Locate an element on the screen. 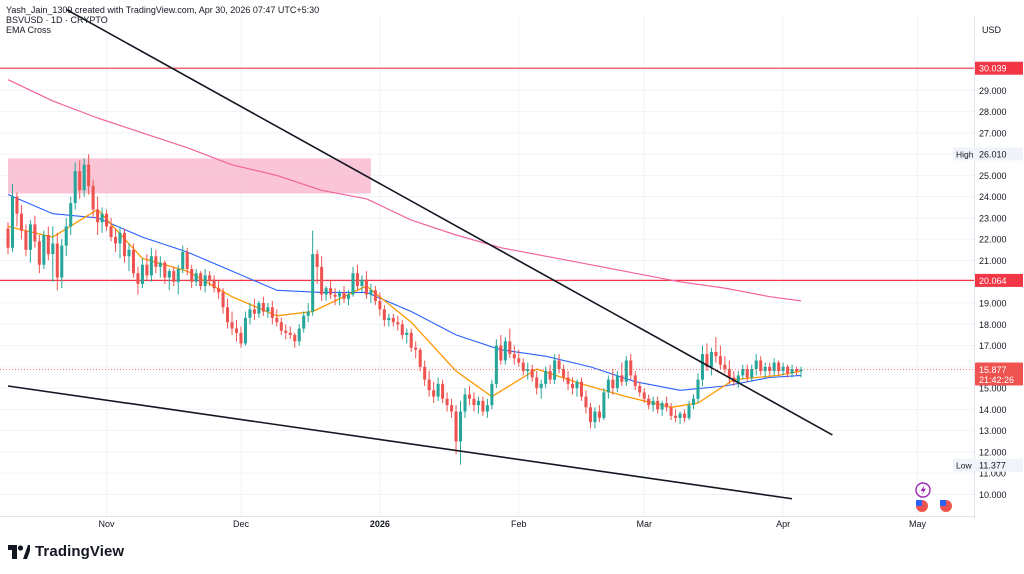 This screenshot has width=1024, height=574. time-tick-label: 2026 is located at coordinates (380, 524).